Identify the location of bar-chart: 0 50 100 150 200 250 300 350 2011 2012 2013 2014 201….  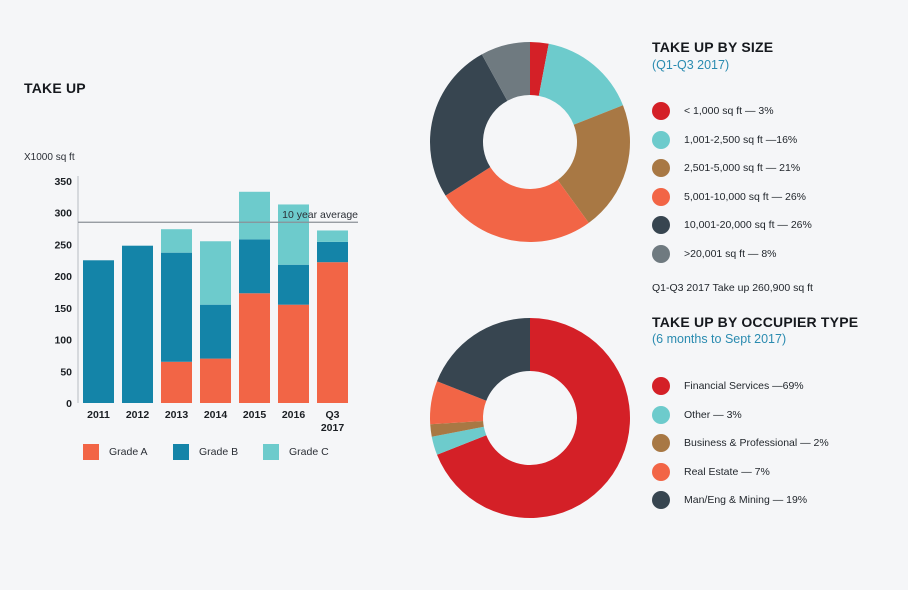
(206, 305).